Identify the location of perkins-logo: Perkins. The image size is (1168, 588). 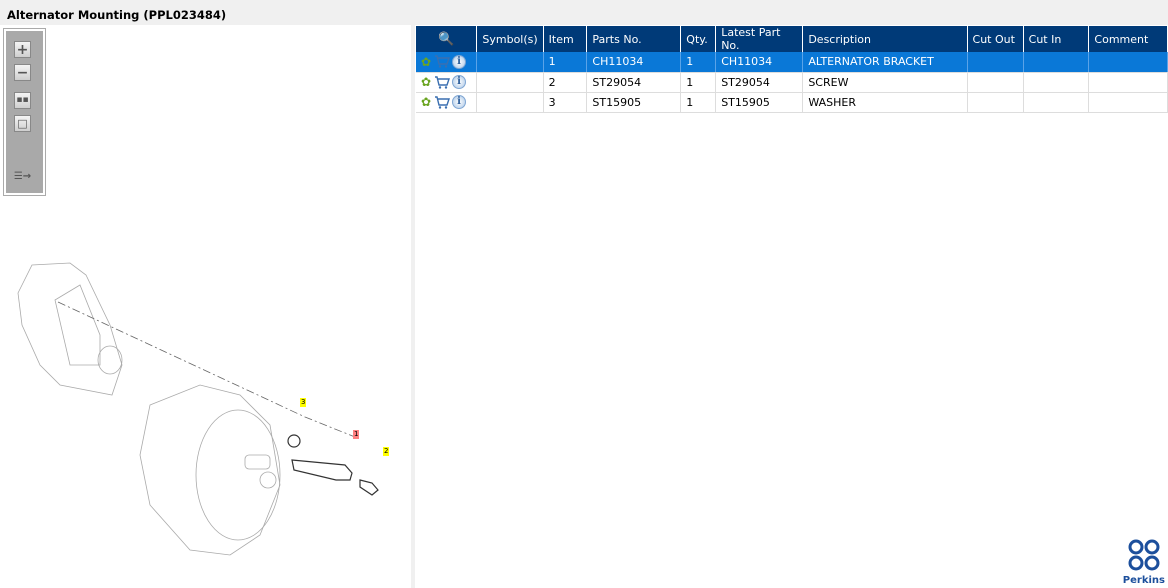
(1144, 562).